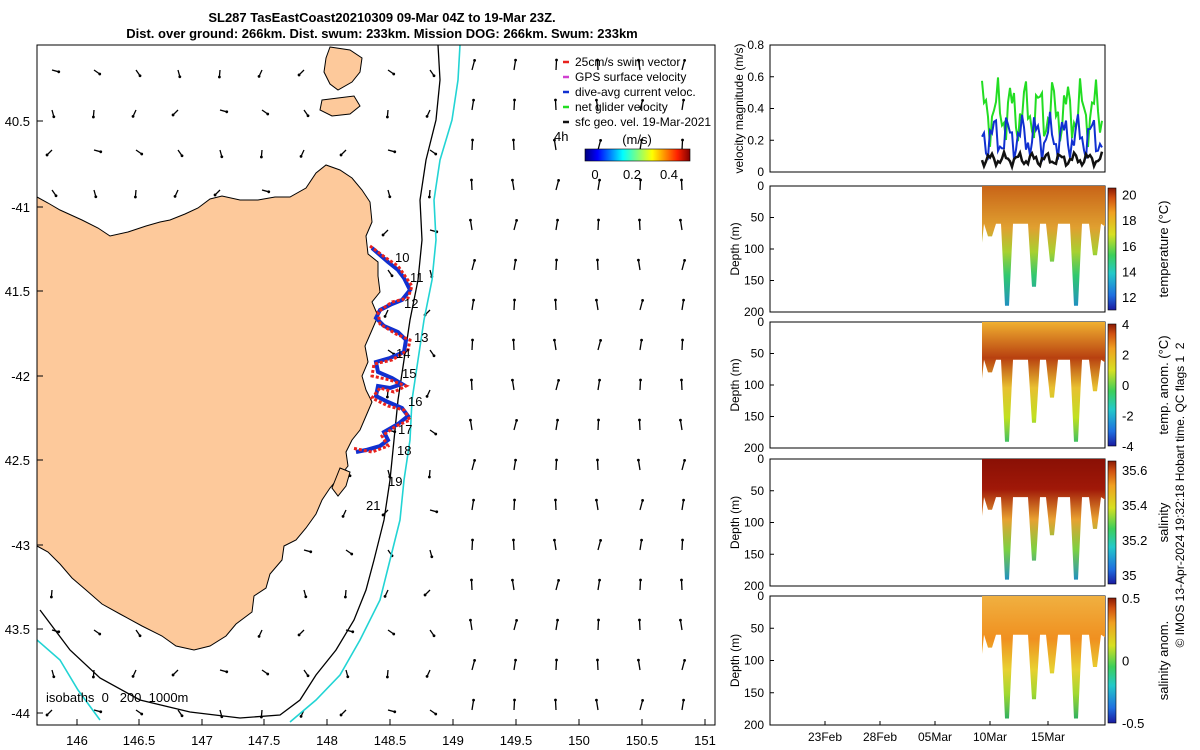 This screenshot has height=750, width=1200. I want to click on depth-colorbar-tick: -4, so click(1128, 446).